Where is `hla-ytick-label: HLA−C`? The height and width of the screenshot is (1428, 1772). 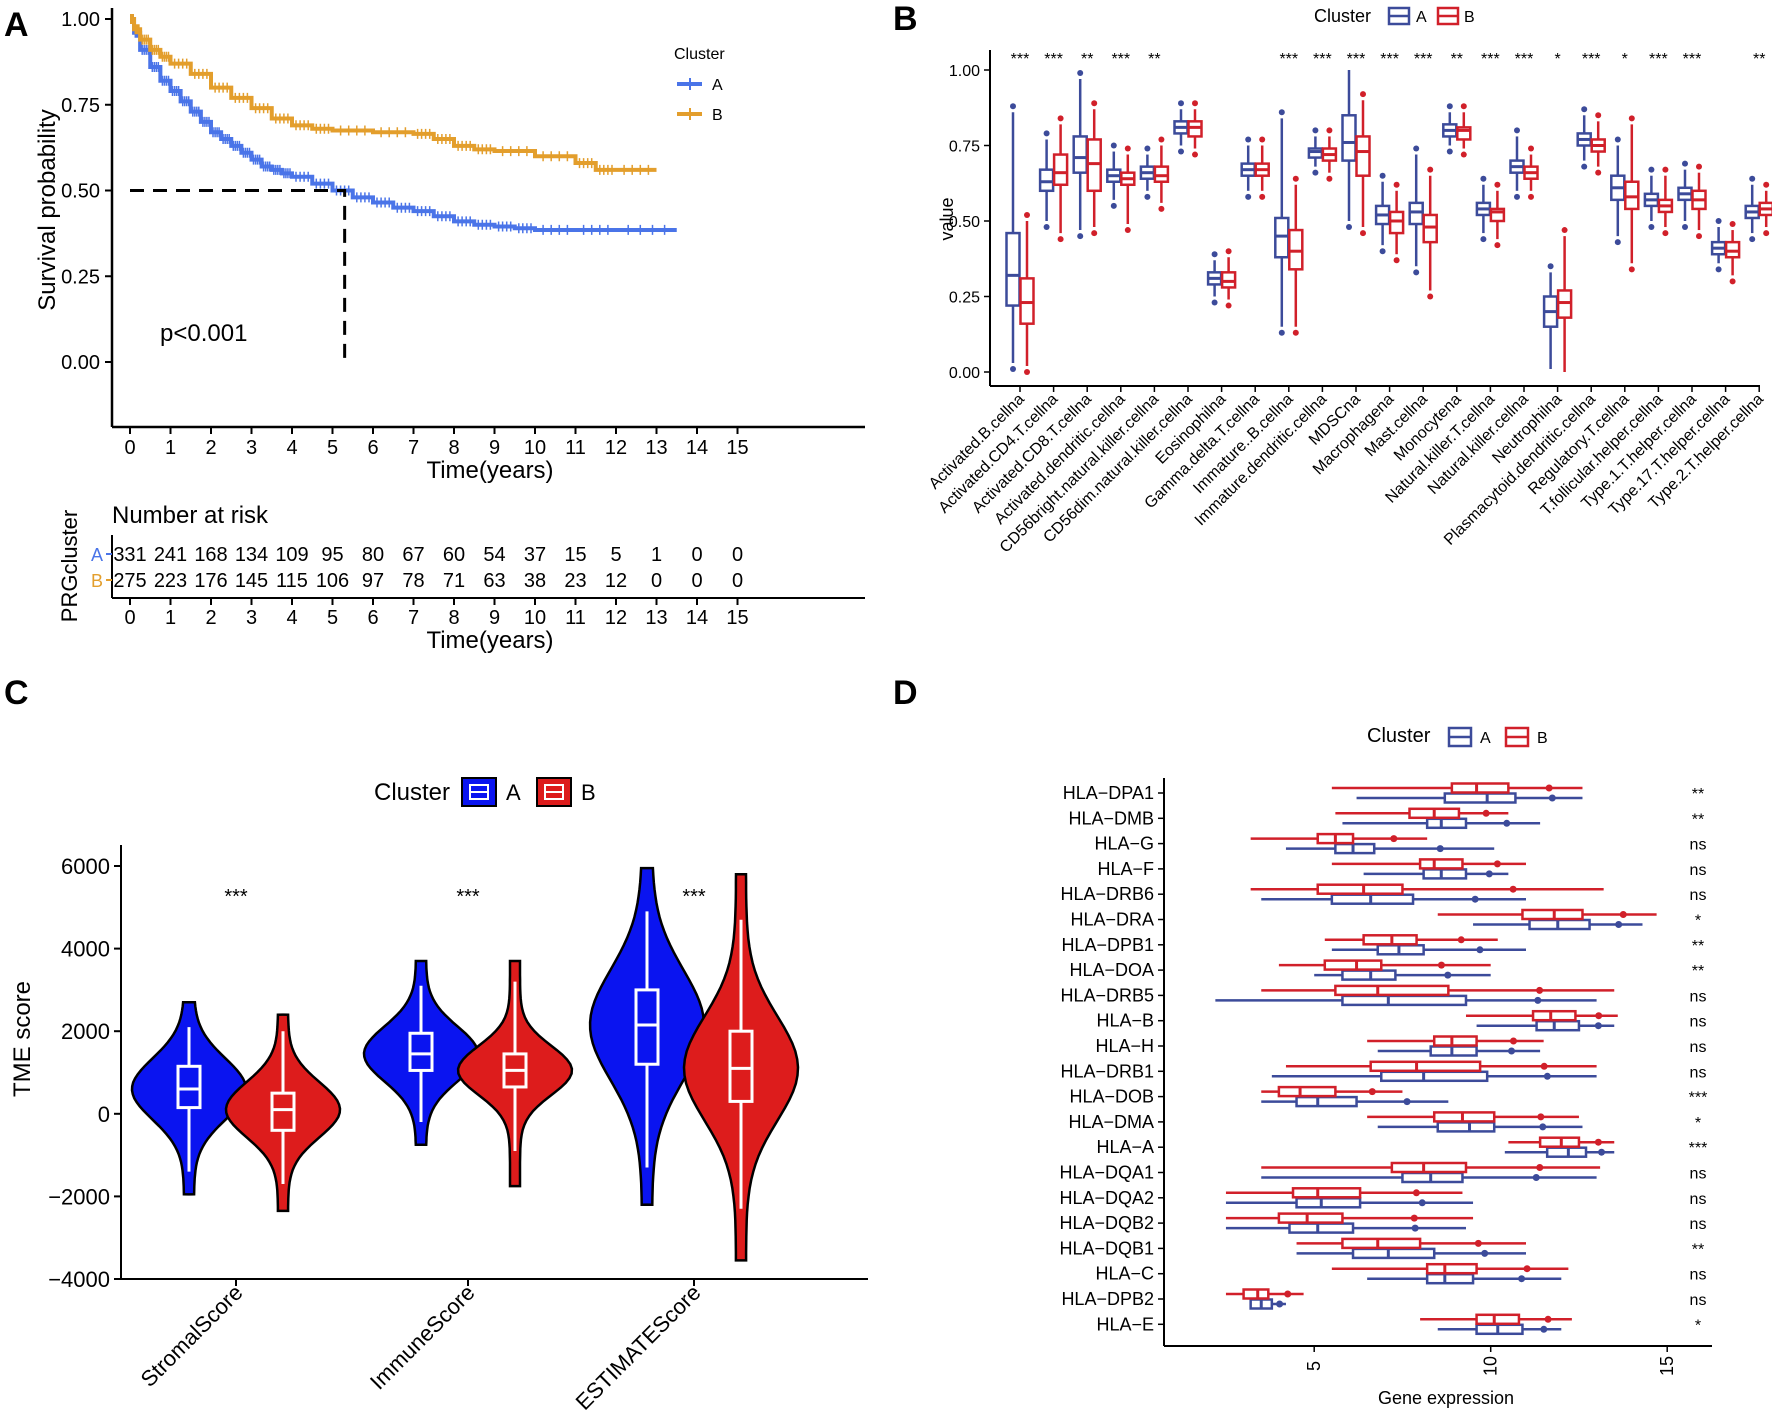 hla-ytick-label: HLA−C is located at coordinates (1124, 1274).